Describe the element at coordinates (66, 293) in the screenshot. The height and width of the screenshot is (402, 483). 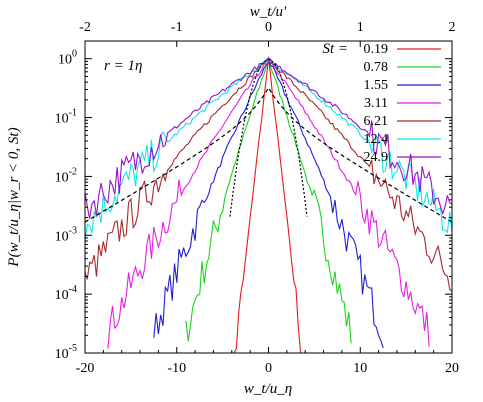
I see `y-tick-label: 10⁻⁴` at that location.